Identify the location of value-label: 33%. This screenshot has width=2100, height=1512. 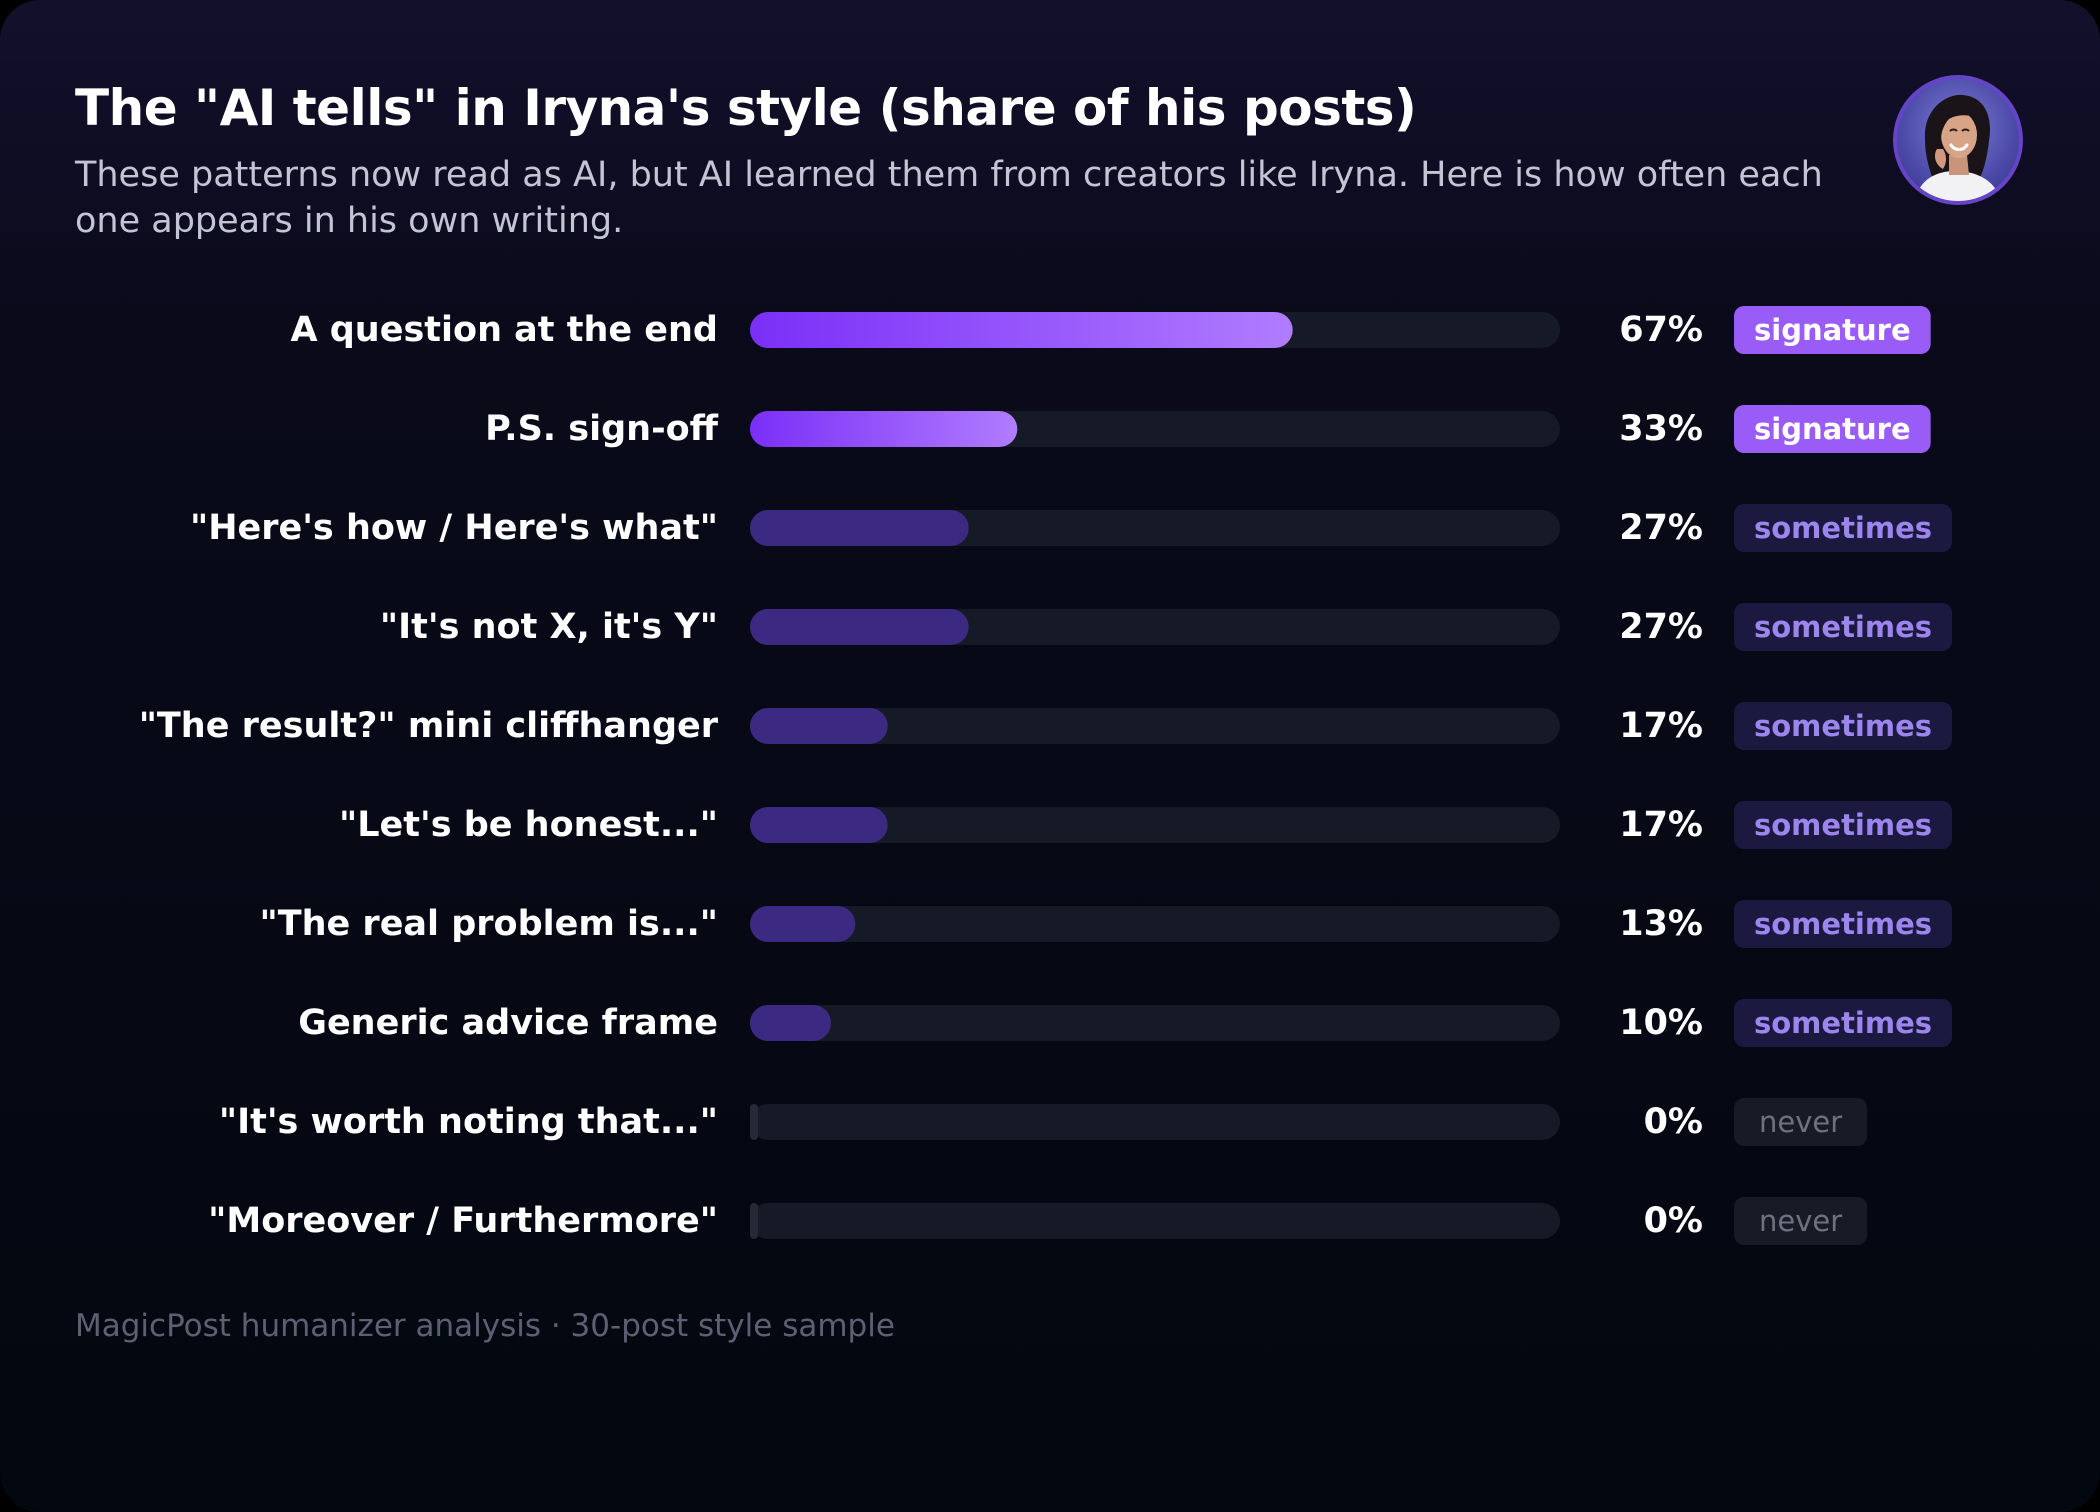
(1661, 429).